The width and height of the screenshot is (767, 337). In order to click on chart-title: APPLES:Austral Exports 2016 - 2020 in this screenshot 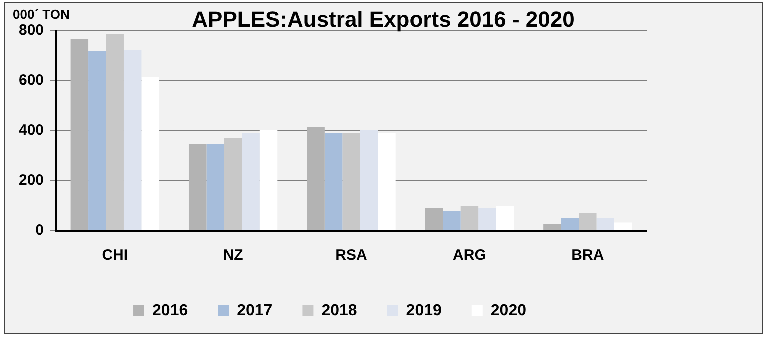, I will do `click(383, 19)`.